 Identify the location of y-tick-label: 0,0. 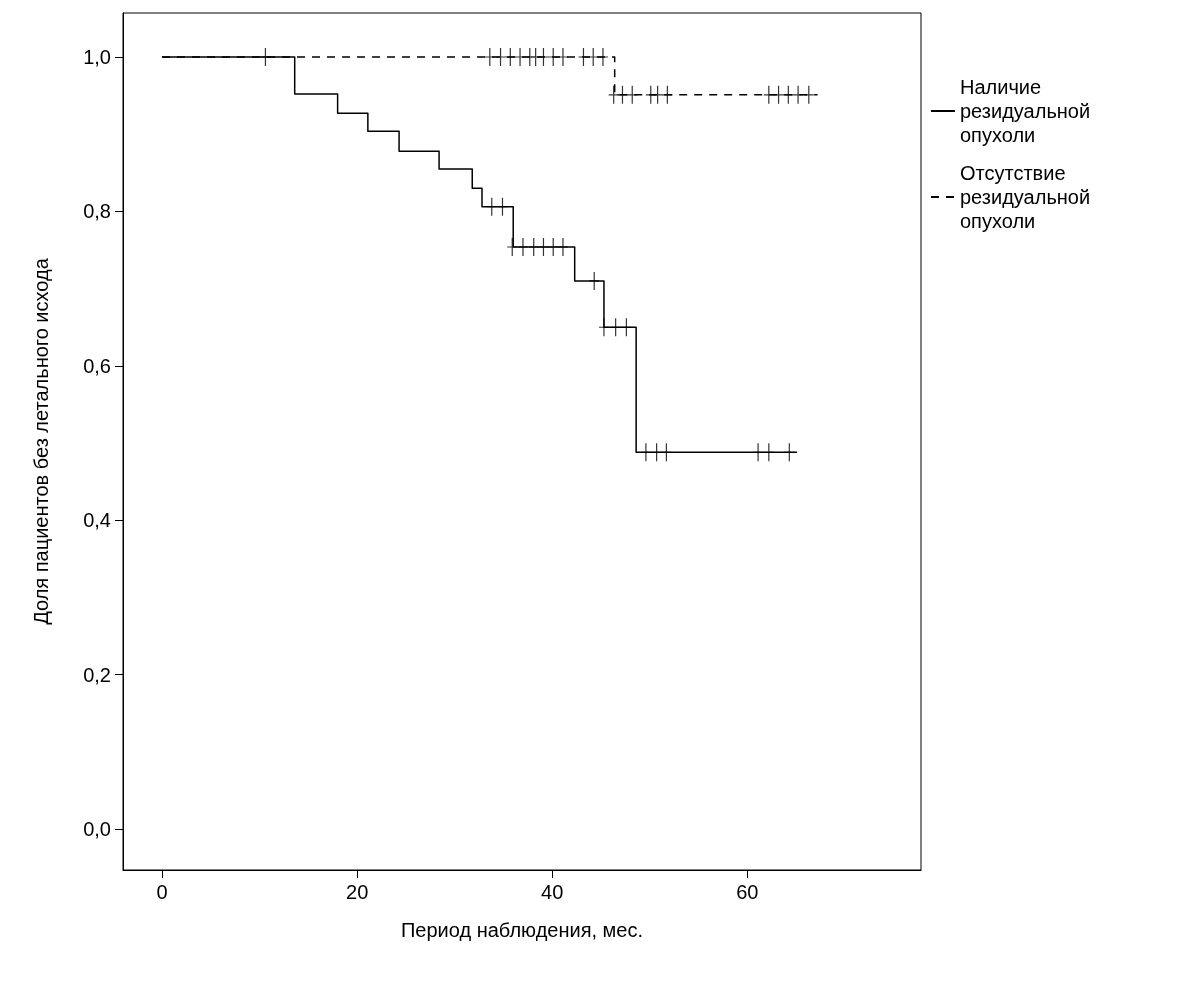
(97, 829).